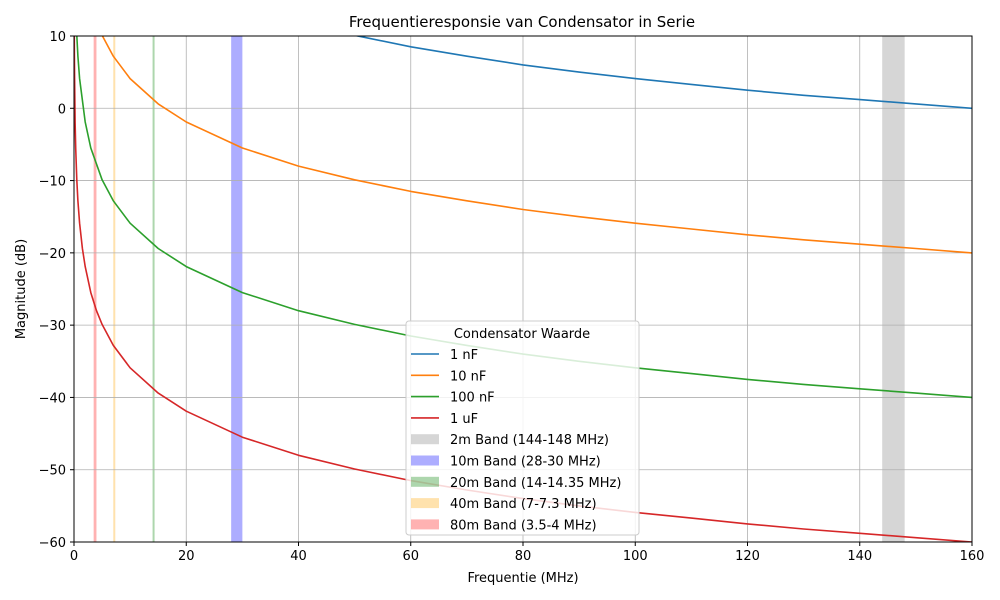 The height and width of the screenshot is (600, 1000). What do you see at coordinates (52, 543) in the screenshot?
I see `y-tick-label: −60` at bounding box center [52, 543].